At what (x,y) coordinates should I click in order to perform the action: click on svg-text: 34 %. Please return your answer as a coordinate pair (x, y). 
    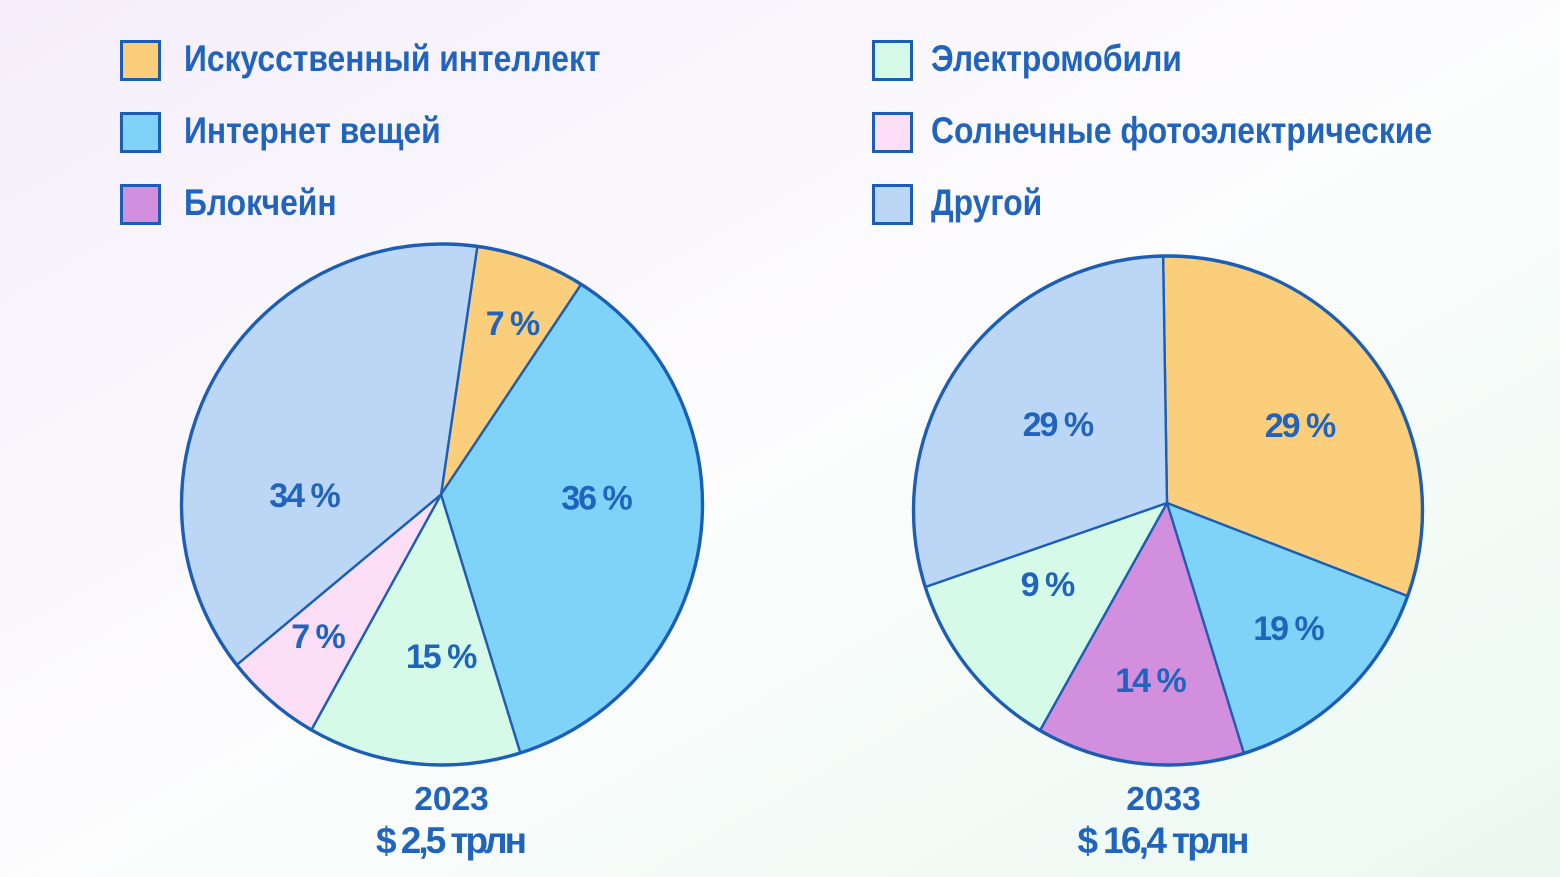
    Looking at the image, I should click on (304, 496).